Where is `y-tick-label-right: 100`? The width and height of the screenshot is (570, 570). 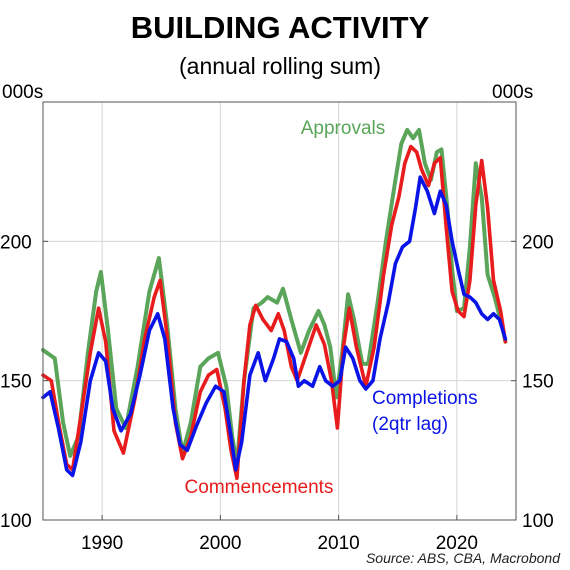 y-tick-label-right: 100 is located at coordinates (538, 521).